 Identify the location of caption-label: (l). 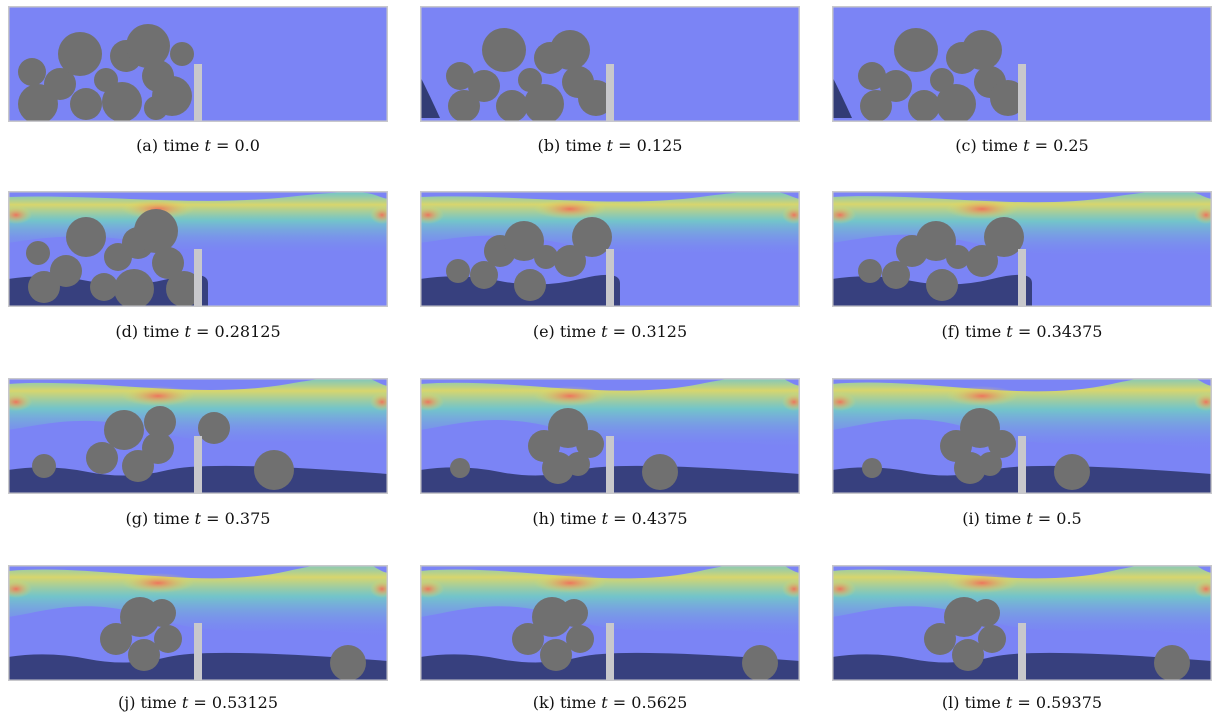
(950, 702).